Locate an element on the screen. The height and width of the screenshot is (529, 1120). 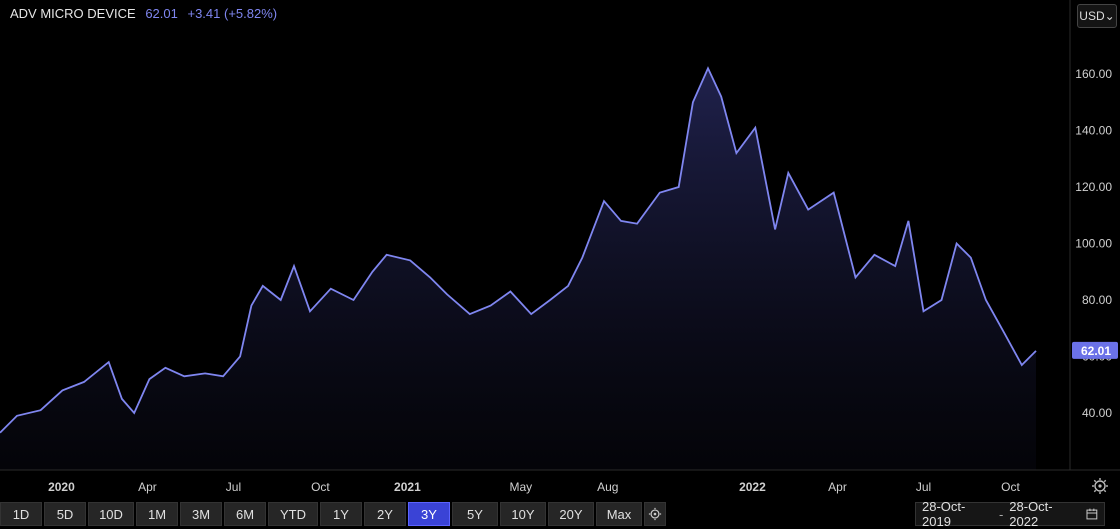
date-range-start: 28-Oct-2019 is located at coordinates (944, 514).